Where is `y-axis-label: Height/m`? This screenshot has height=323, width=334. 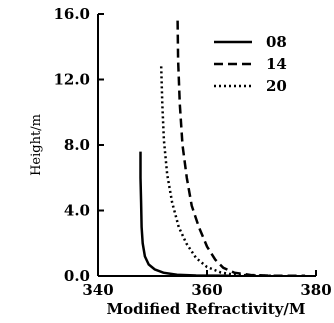 y-axis-label: Height/m is located at coordinates (36, 145).